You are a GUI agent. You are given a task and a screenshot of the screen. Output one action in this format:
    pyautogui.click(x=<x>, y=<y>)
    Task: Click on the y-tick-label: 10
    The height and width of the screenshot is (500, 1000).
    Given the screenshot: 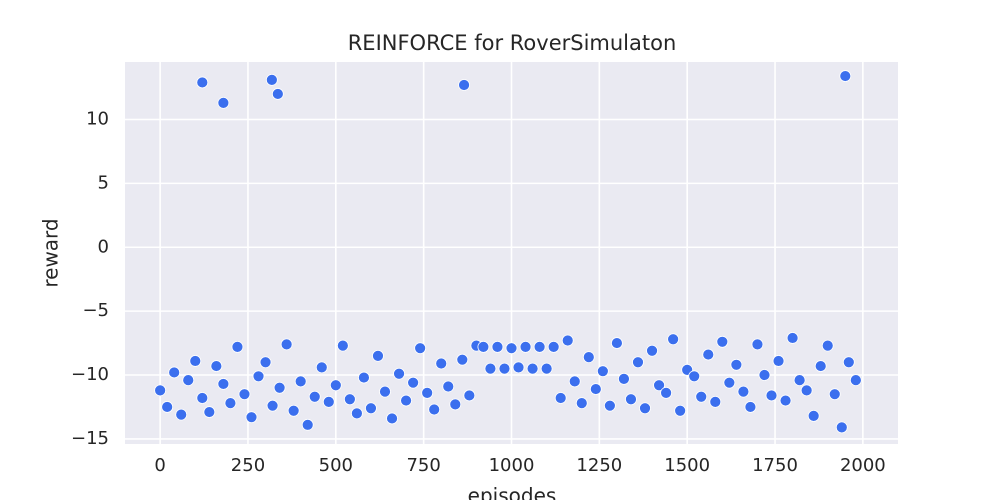 What is the action you would take?
    pyautogui.click(x=97, y=118)
    